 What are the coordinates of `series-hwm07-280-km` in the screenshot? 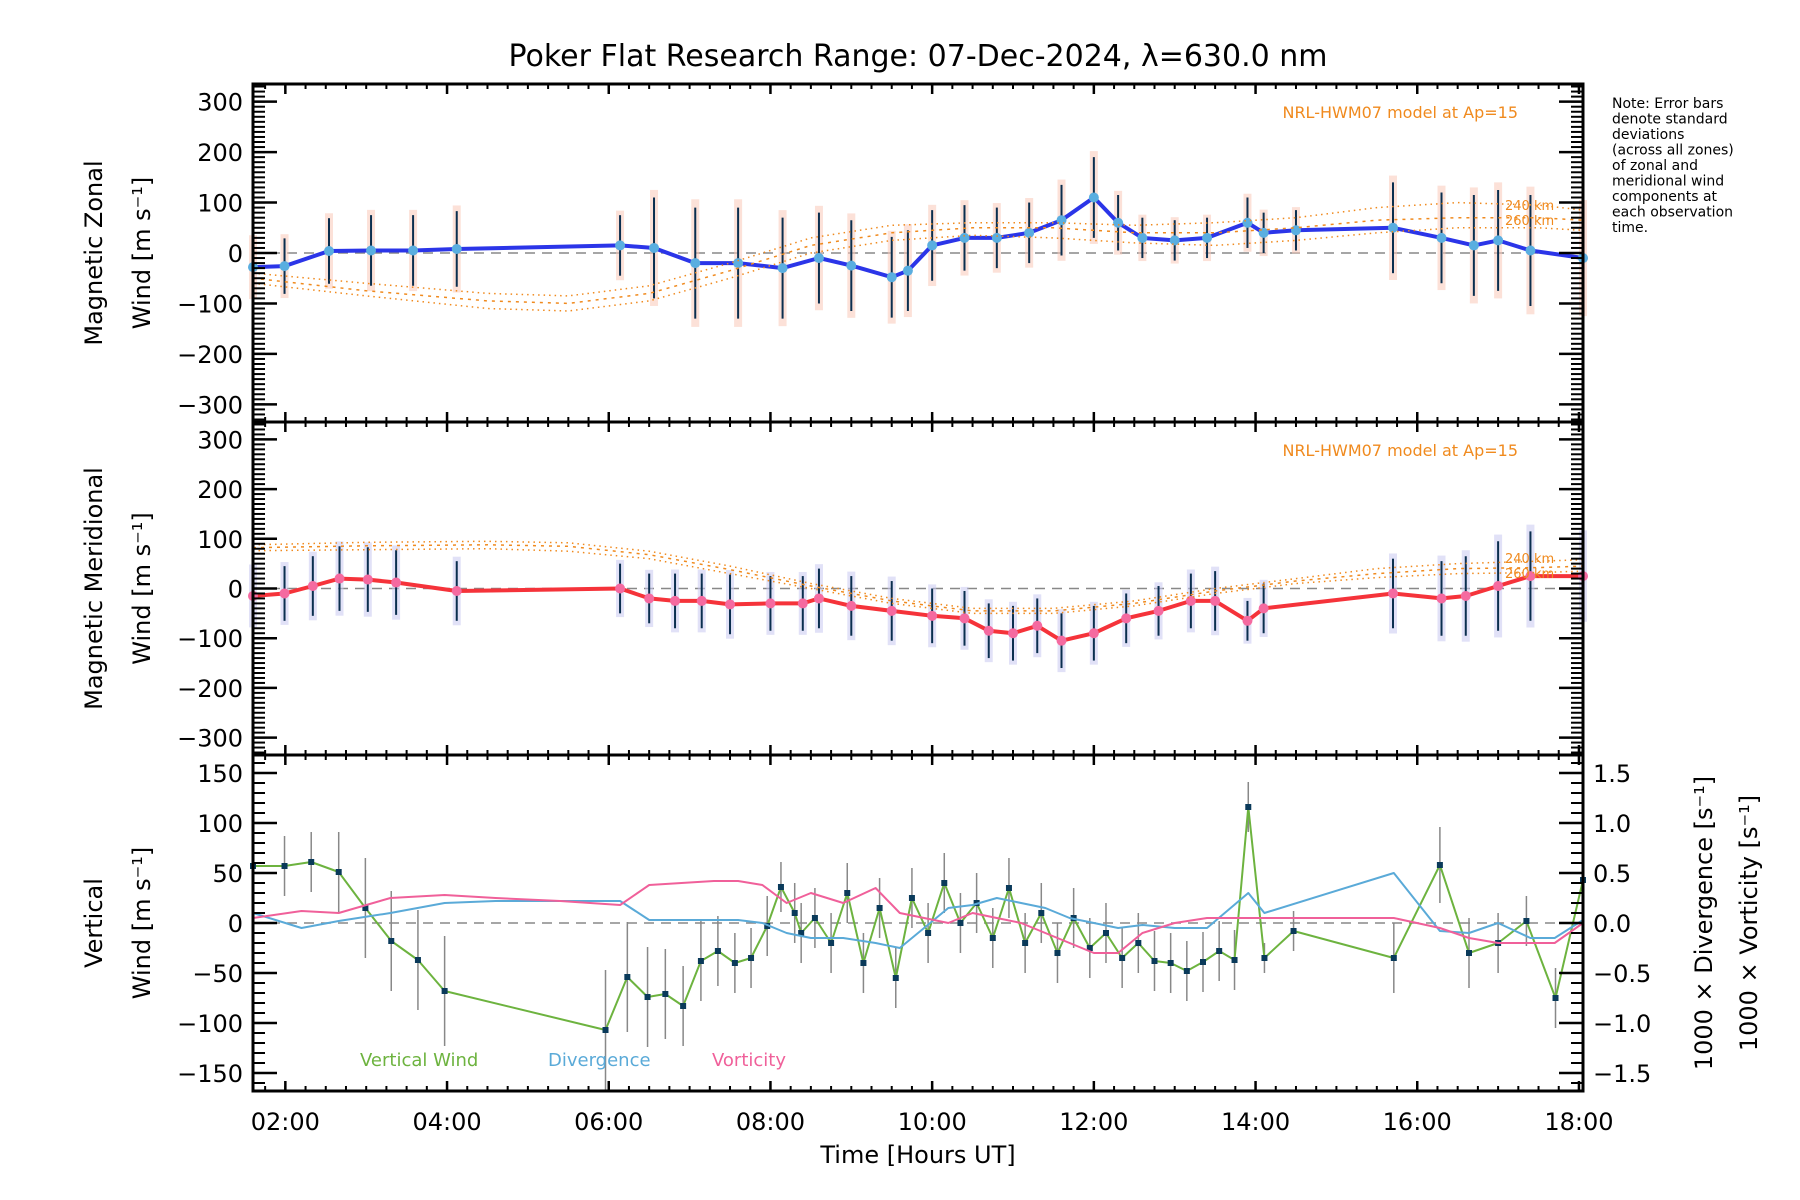 It's located at (918, 581).